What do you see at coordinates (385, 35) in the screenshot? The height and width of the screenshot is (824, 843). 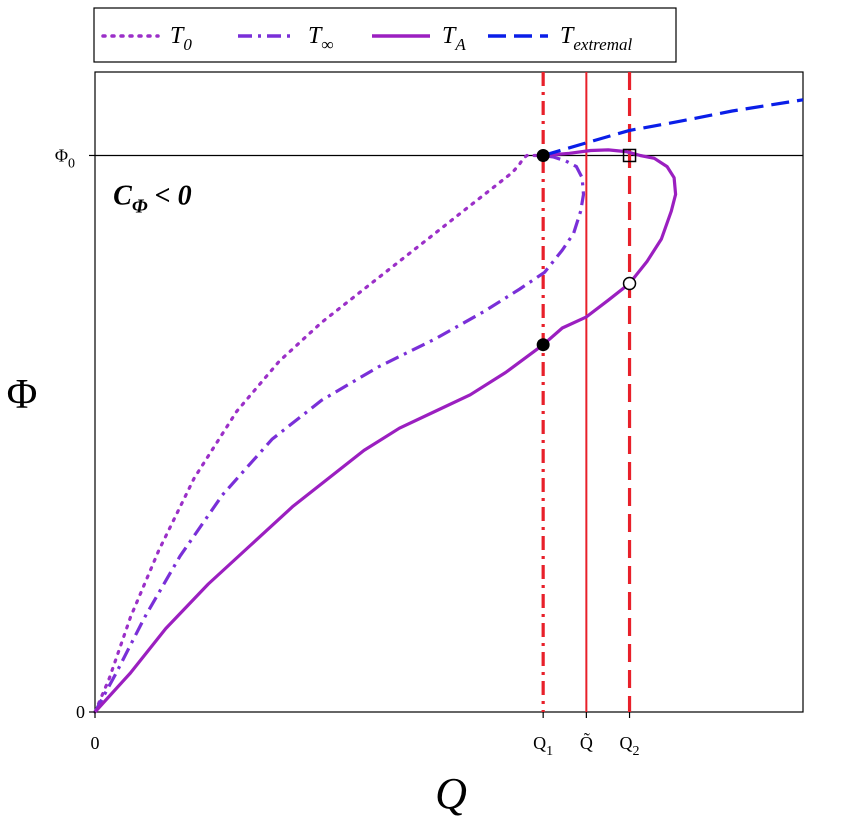 I see `legend: T0 T∞ TA Textremal` at bounding box center [385, 35].